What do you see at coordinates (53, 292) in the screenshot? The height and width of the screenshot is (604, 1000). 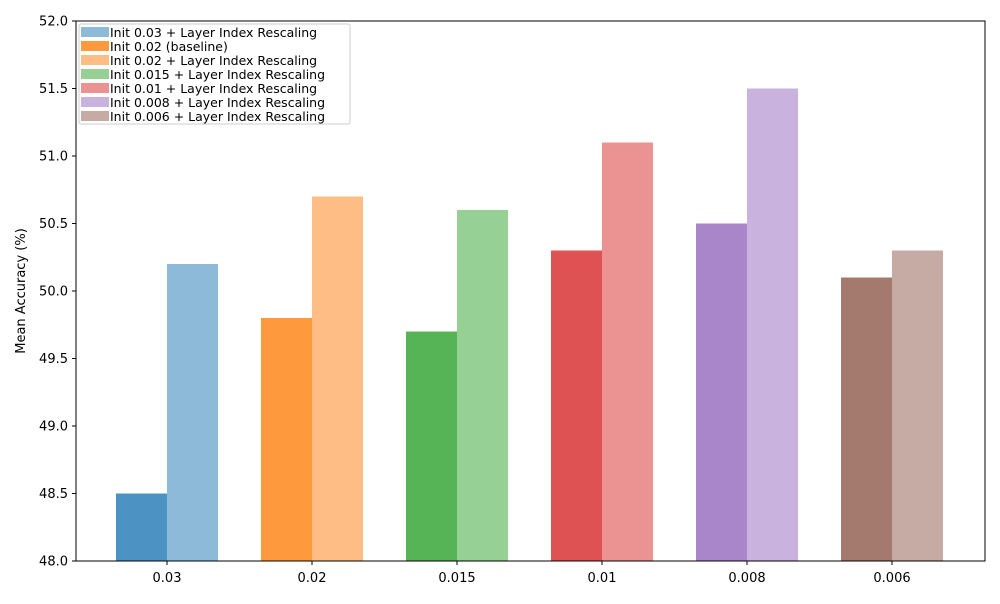 I see `y-tick-label: 50.0` at bounding box center [53, 292].